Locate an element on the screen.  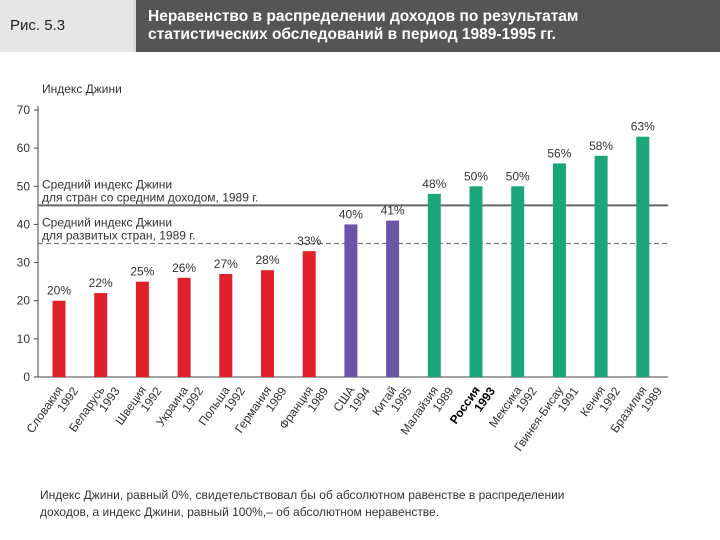
y-tick-label: 50 is located at coordinates (24, 186).